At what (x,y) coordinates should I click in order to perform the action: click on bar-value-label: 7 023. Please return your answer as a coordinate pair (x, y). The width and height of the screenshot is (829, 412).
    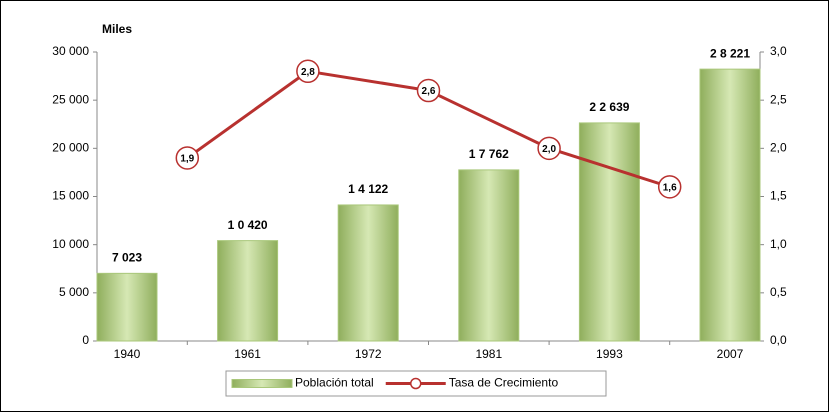
    Looking at the image, I should click on (127, 258).